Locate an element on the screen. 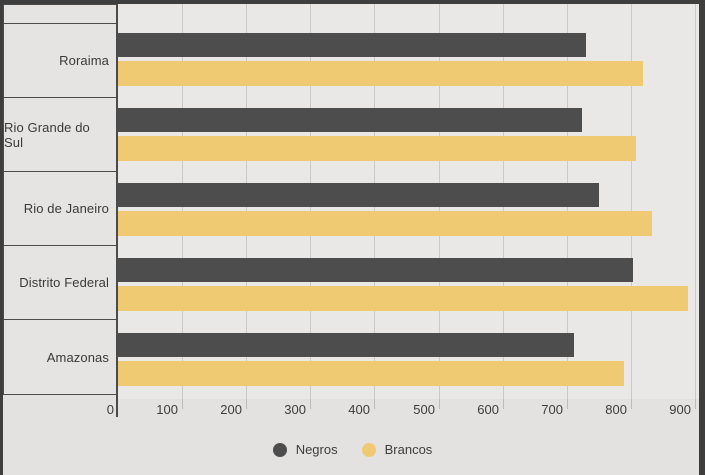 This screenshot has height=475, width=705. category-box-2: Rio de Janeiro is located at coordinates (60, 208).